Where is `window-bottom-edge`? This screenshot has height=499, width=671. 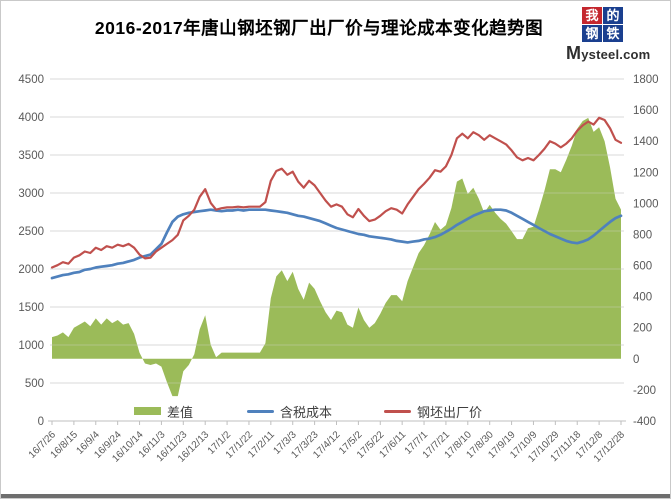
window-bottom-edge is located at coordinates (335, 496).